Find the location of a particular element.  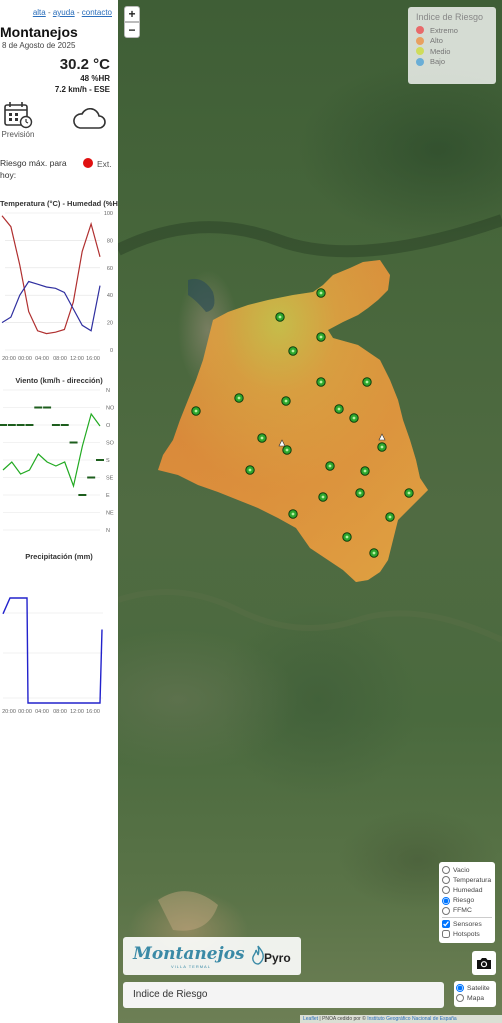

direction-tick-label: NE is located at coordinates (110, 514).